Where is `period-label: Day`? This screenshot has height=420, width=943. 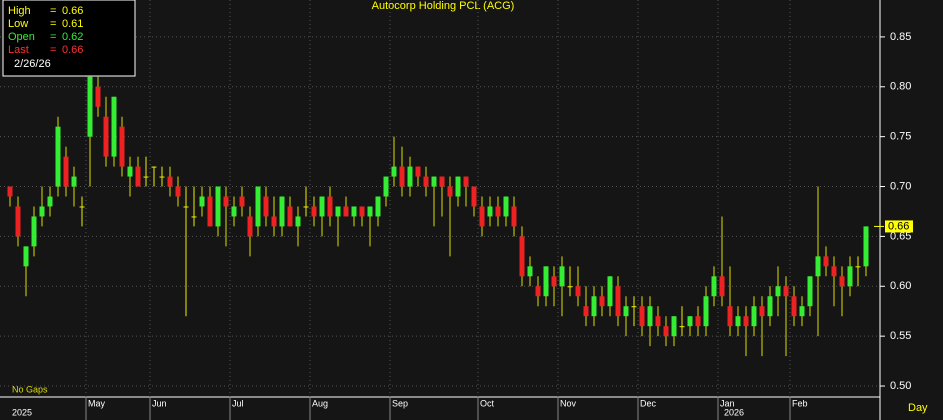 period-label: Day is located at coordinates (918, 408).